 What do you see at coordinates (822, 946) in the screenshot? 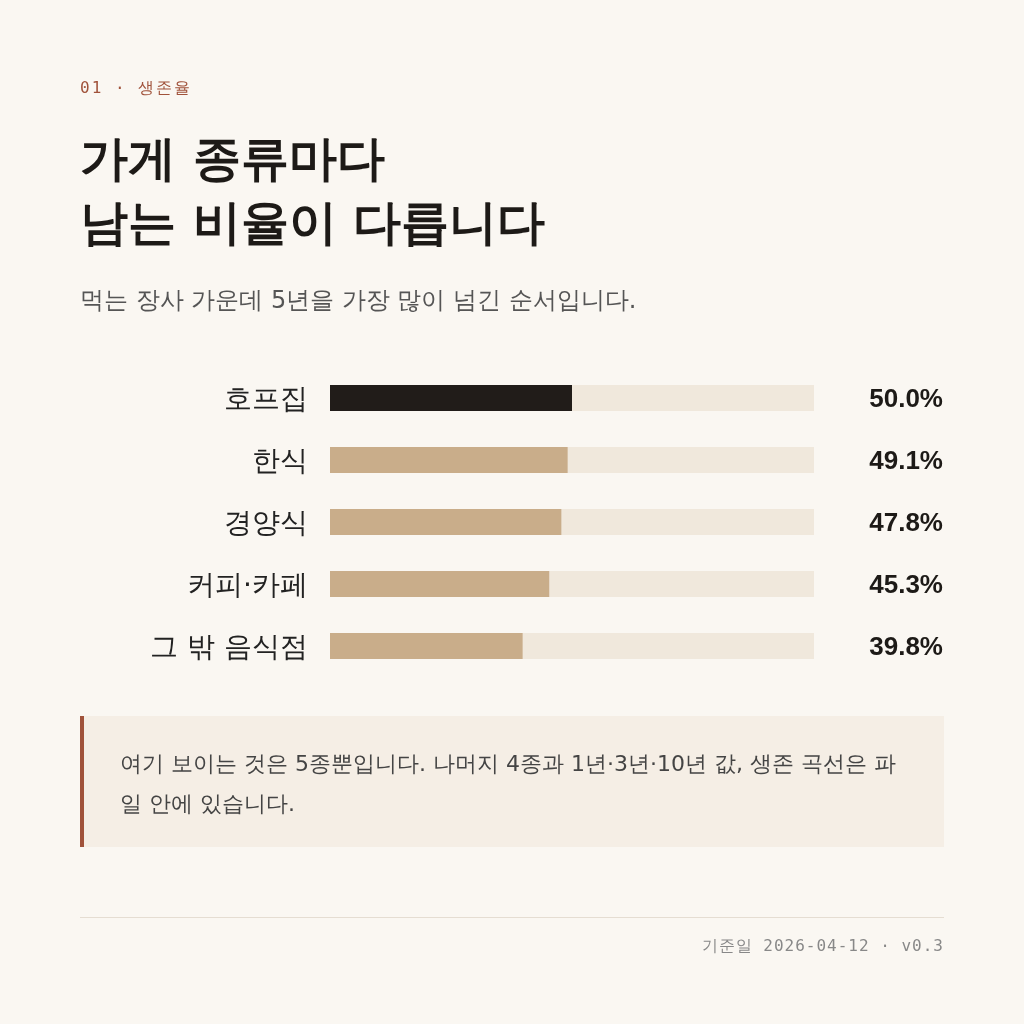
I see `text: 기준일 2026-04-12 · v0.3` at bounding box center [822, 946].